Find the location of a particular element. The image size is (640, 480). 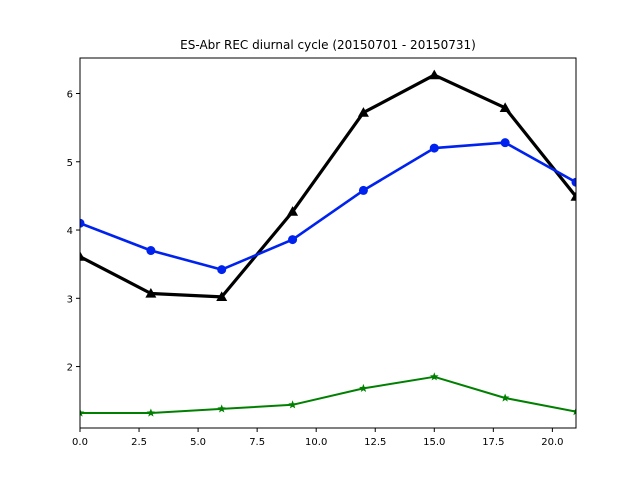

y-tick-label: 3 is located at coordinates (70, 299).